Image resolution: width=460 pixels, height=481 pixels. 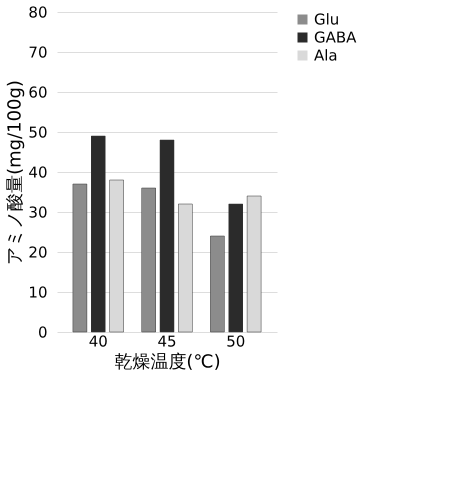 I want to click on y-tick-label: 40, so click(x=38, y=173).